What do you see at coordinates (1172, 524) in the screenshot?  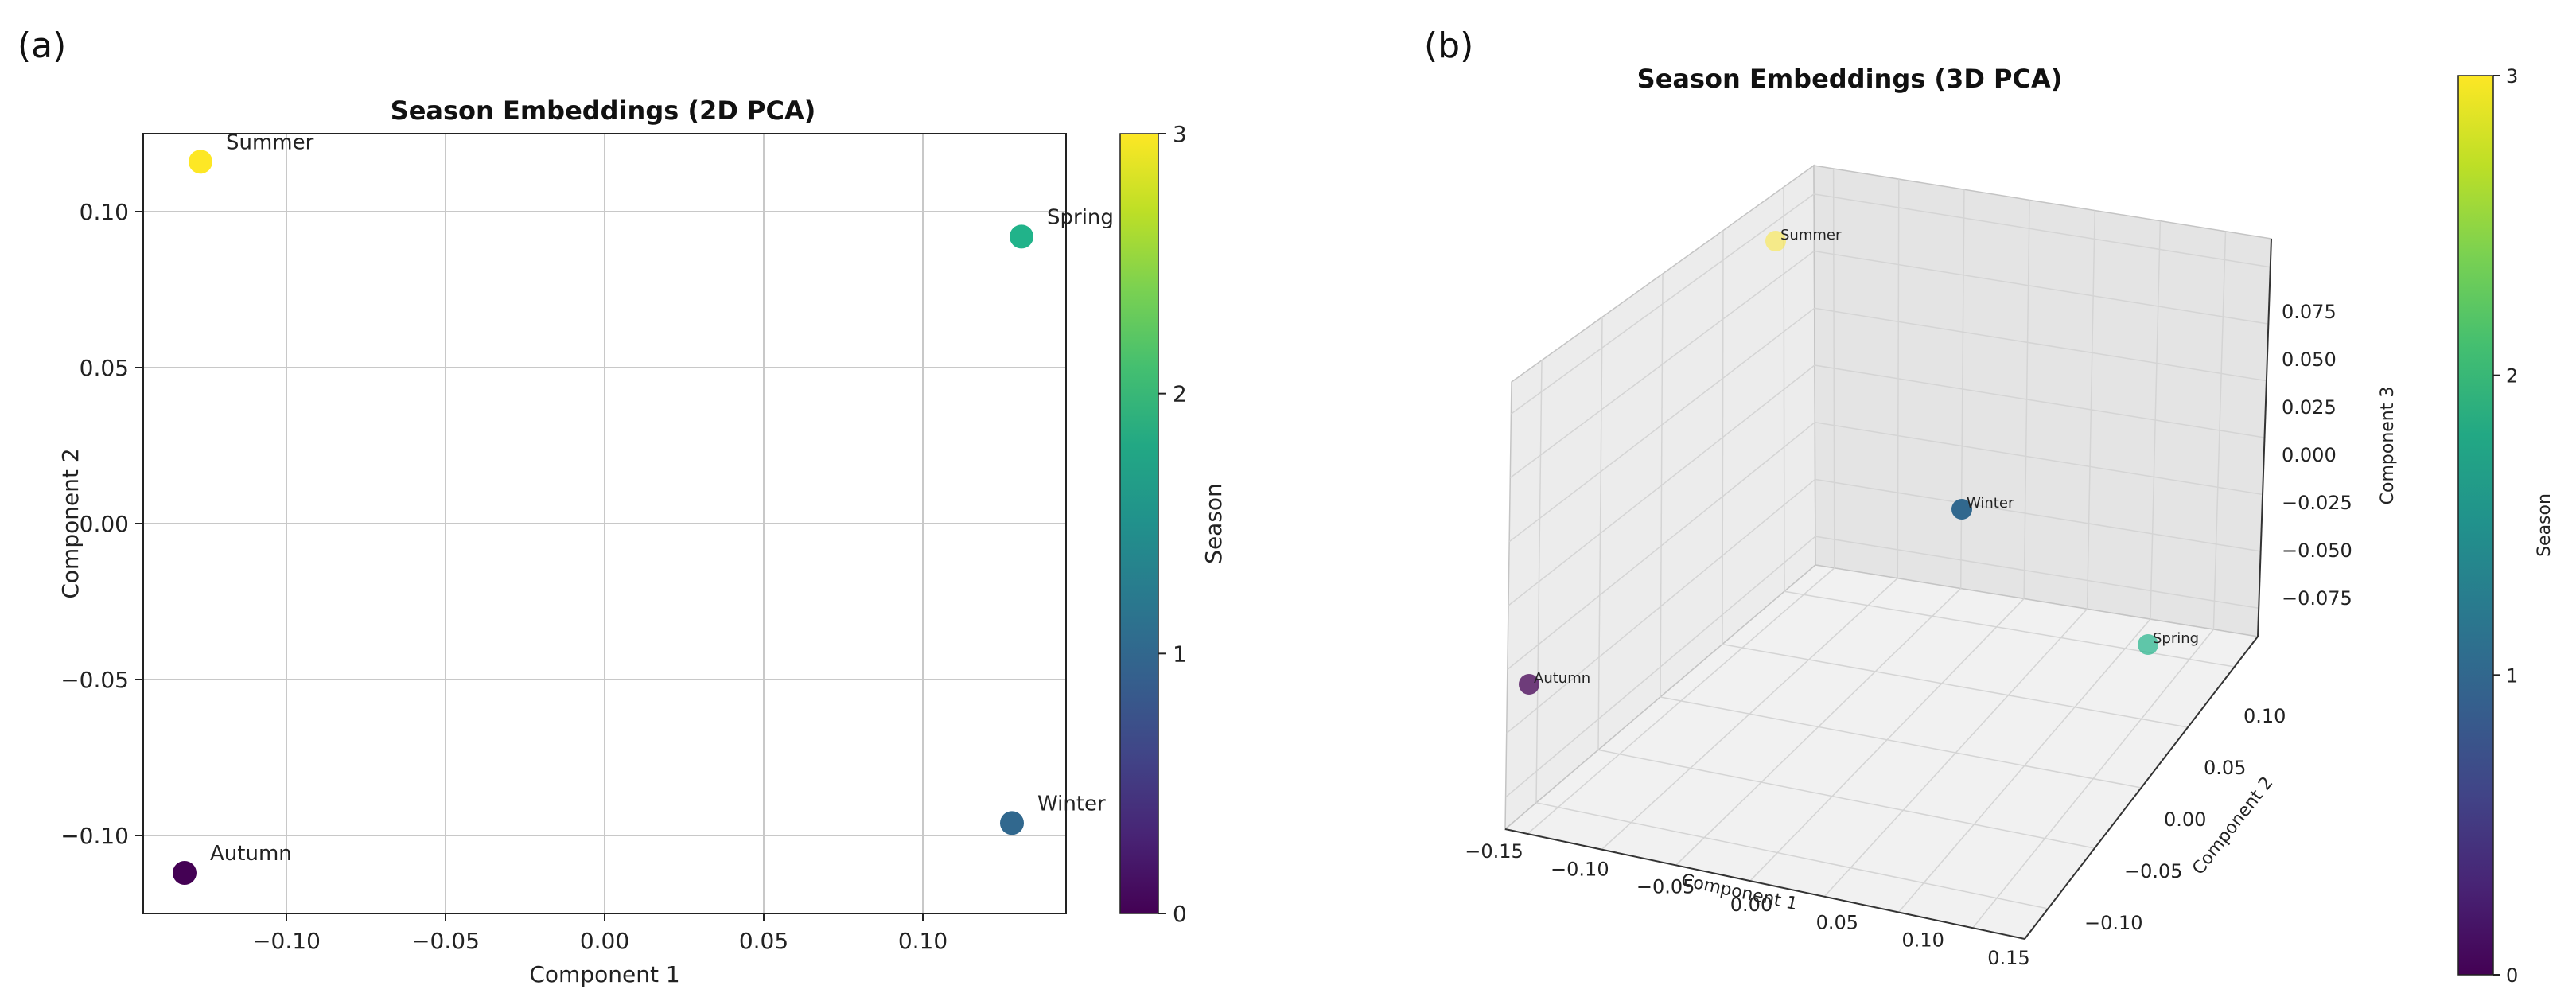 I see `colorbar-ticks-2d: 0 1 2 3` at bounding box center [1172, 524].